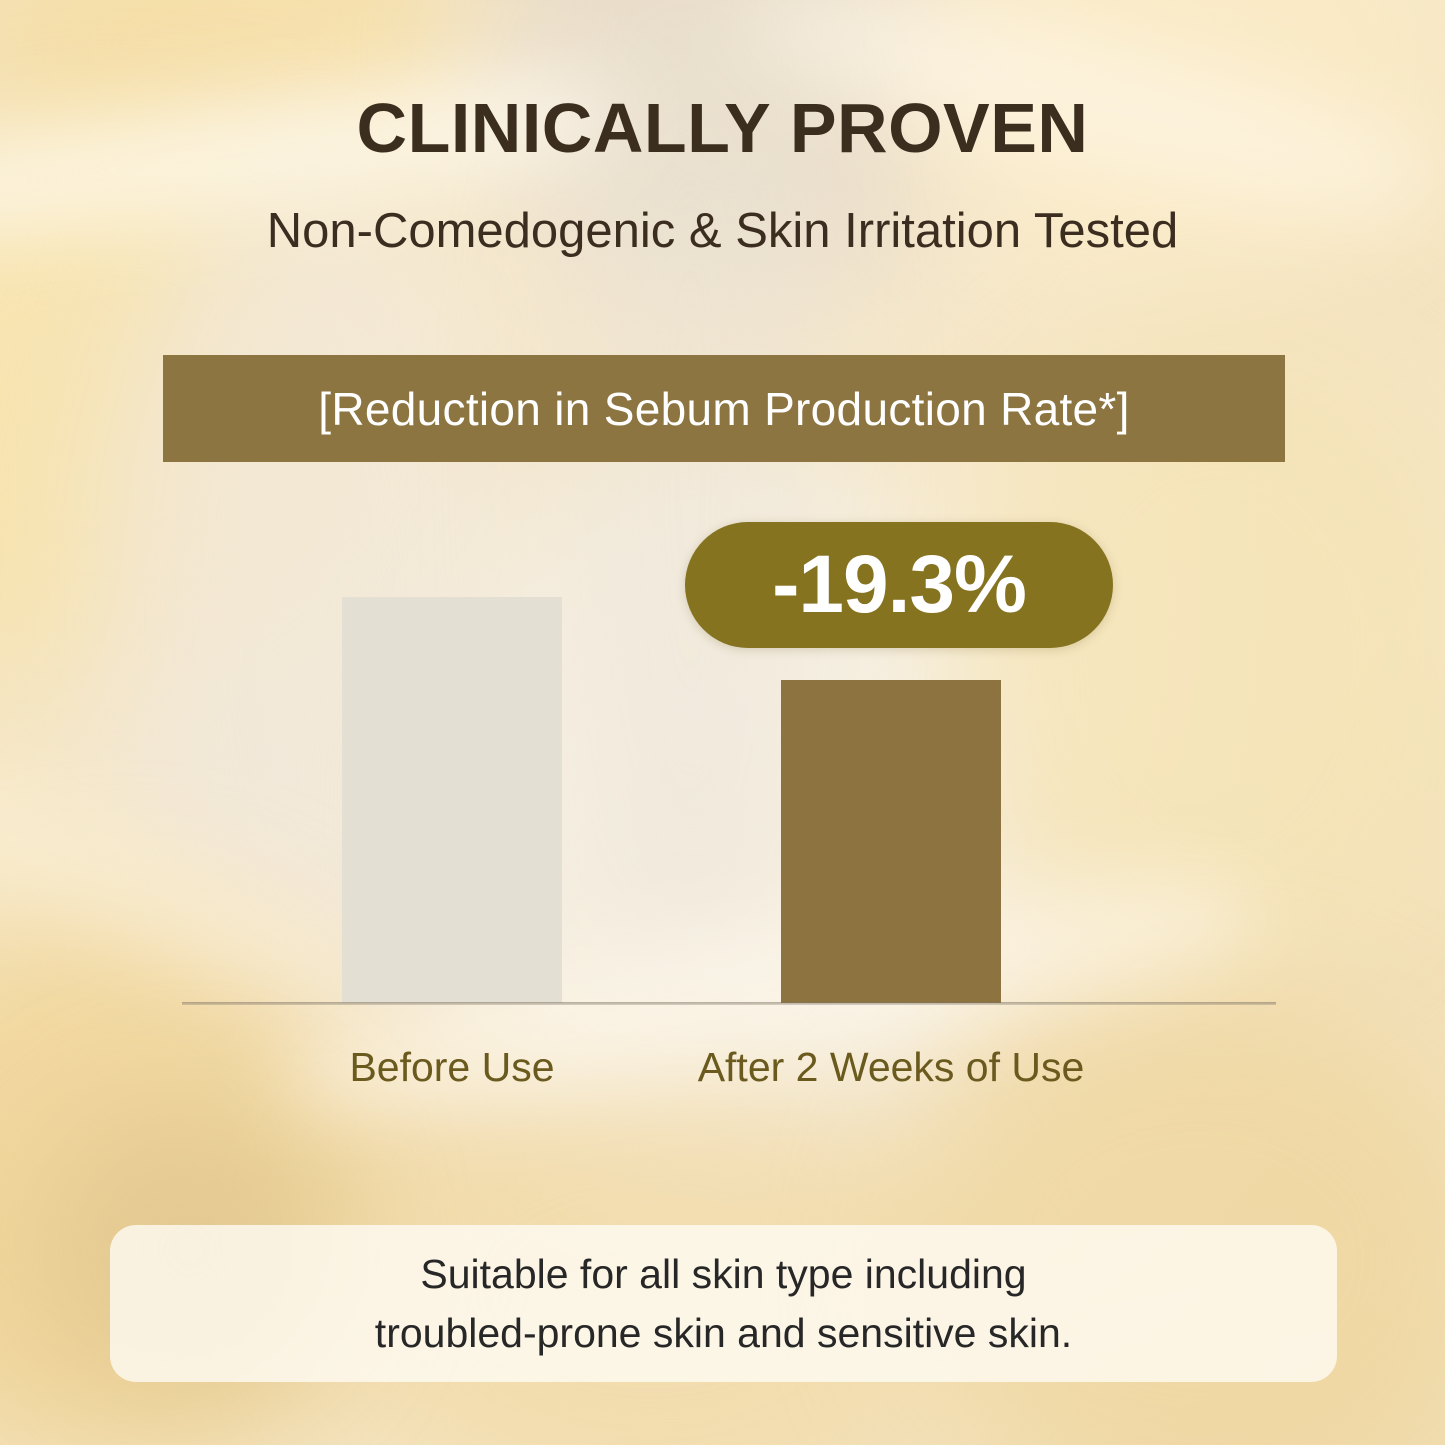 The width and height of the screenshot is (1445, 1445). I want to click on category-label-before: Before Use, so click(452, 1067).